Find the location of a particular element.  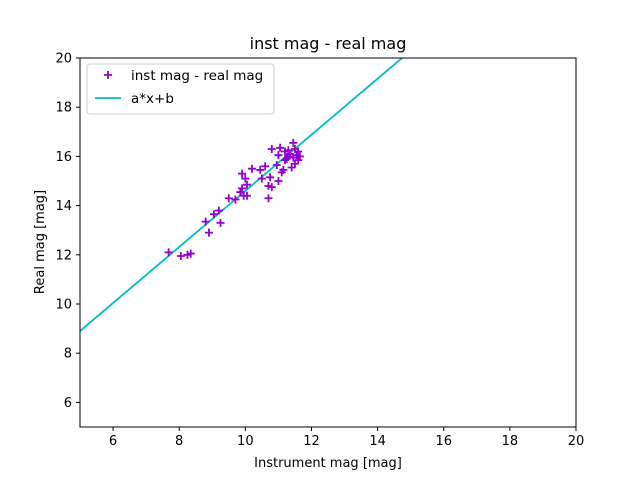

x-tick-label: 8 is located at coordinates (179, 441).